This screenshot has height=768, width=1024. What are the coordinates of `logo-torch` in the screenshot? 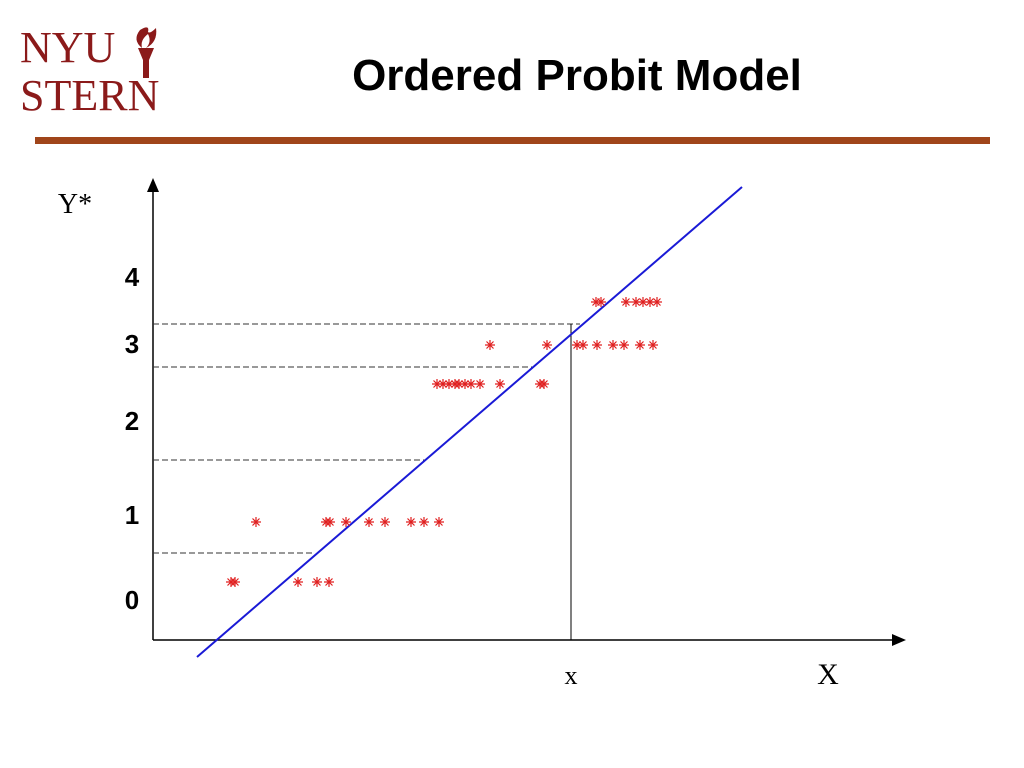 It's located at (146, 52).